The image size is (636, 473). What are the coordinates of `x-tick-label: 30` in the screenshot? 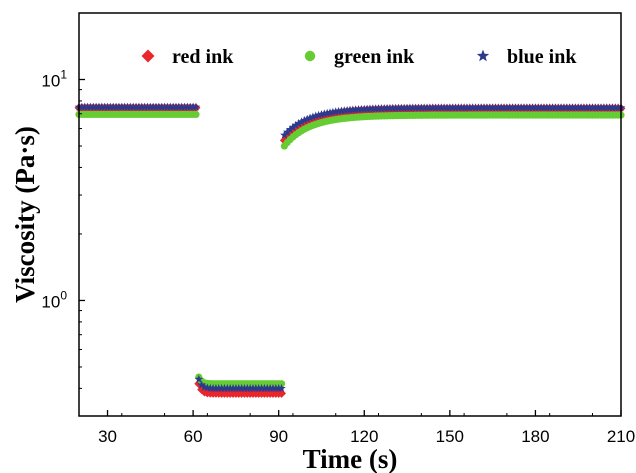 It's located at (107, 436).